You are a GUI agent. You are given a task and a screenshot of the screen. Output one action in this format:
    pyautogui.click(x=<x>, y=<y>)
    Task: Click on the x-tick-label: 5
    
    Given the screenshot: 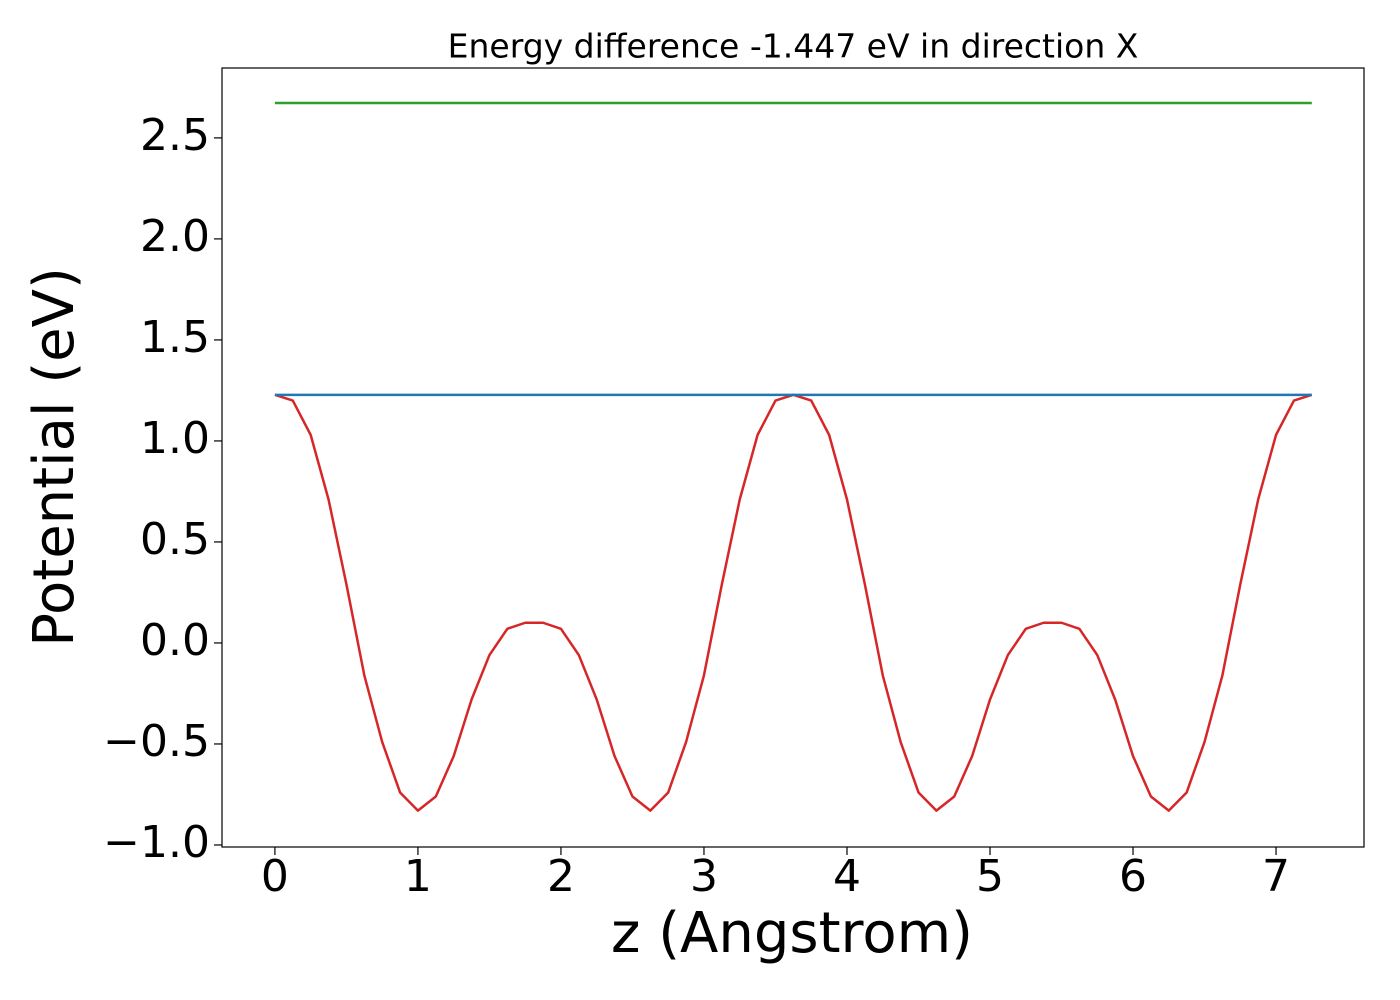 What is the action you would take?
    pyautogui.click(x=990, y=876)
    